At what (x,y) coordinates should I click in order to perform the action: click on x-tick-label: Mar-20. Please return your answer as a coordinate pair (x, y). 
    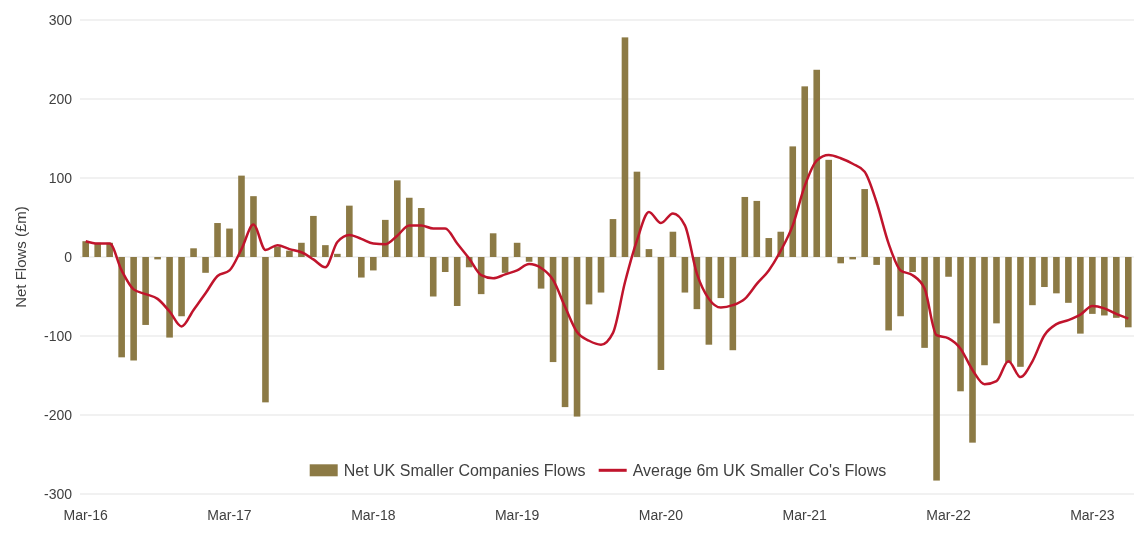
    Looking at the image, I should click on (661, 515).